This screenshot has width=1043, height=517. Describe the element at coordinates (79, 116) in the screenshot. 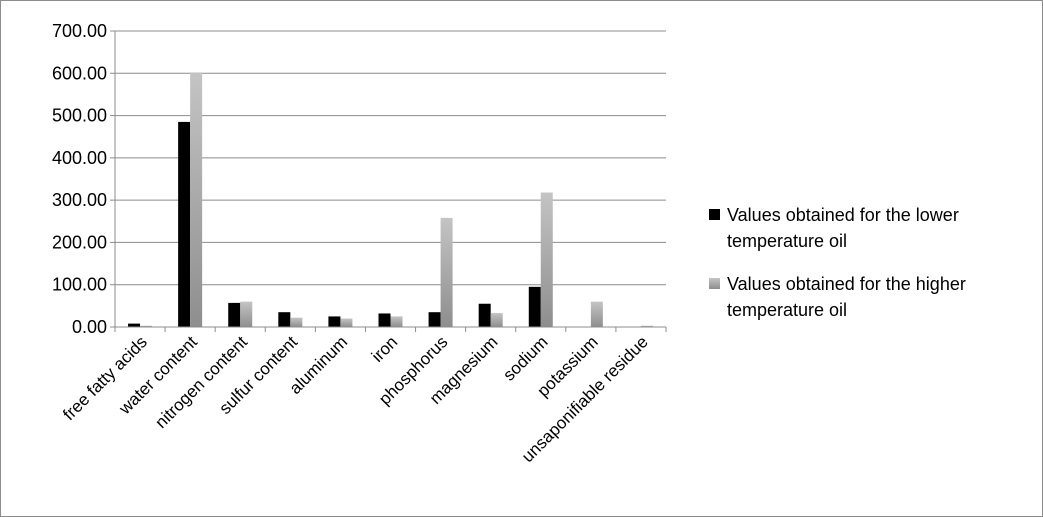

I see `y-tick-label: 500.00` at that location.